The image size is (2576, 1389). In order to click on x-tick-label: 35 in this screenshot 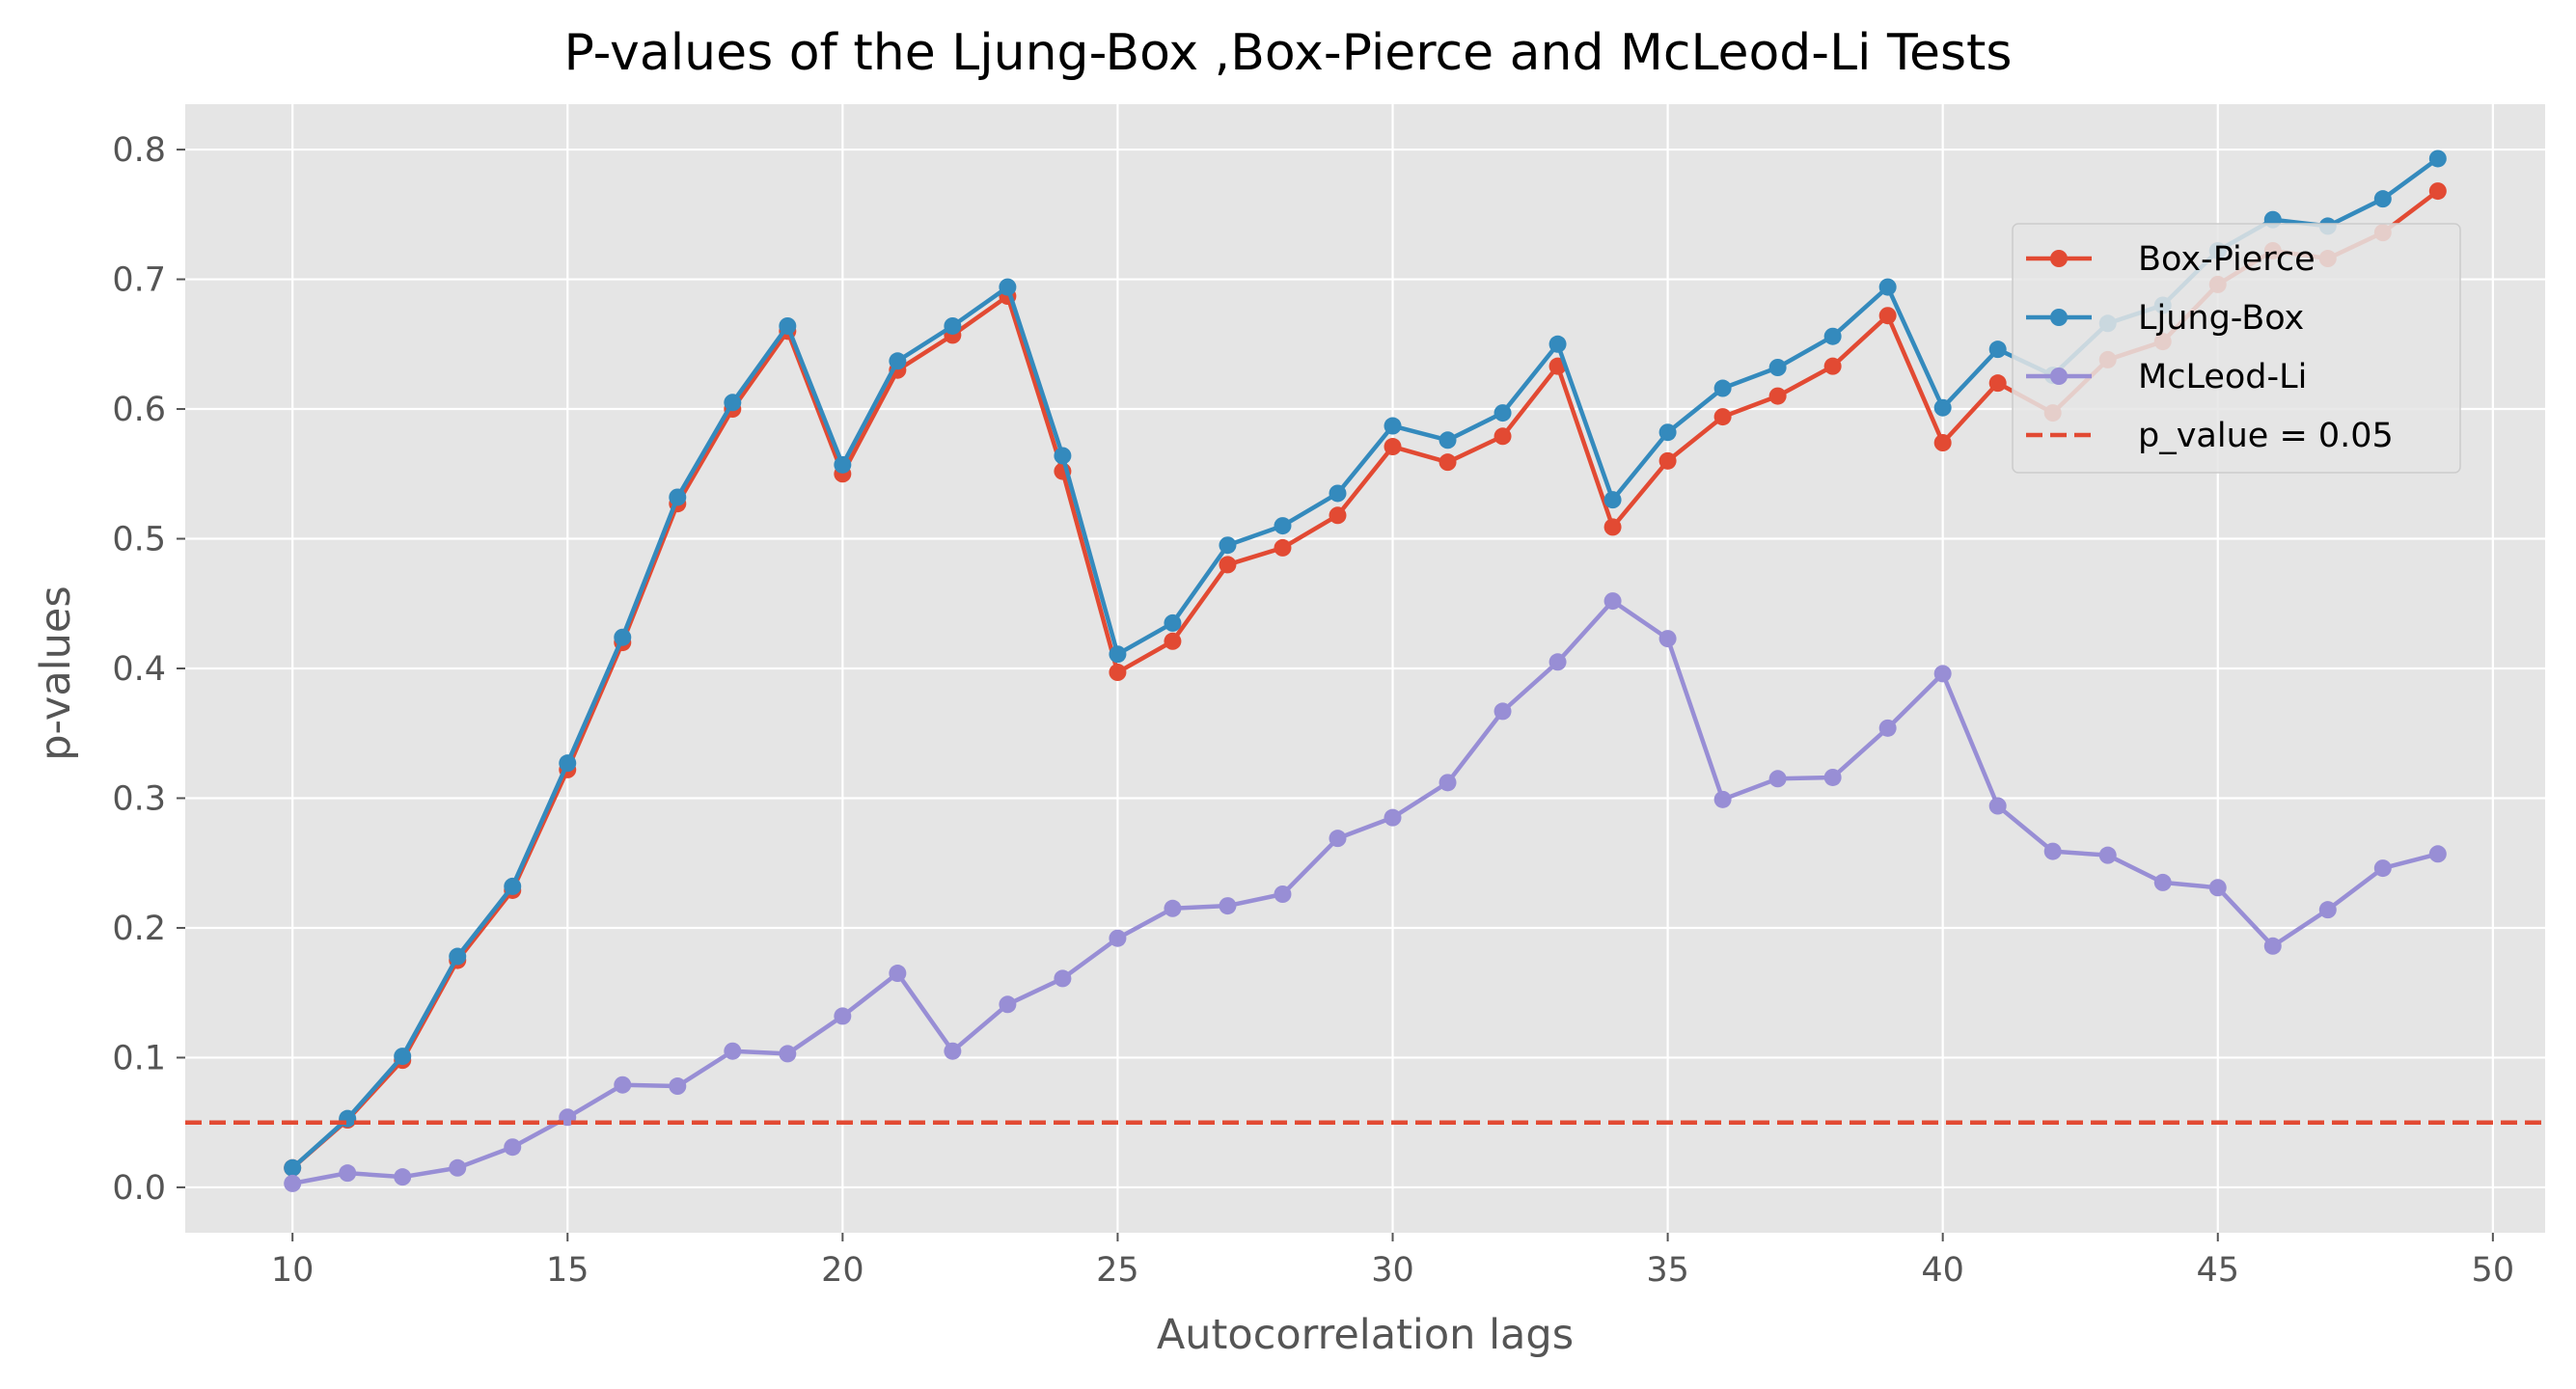, I will do `click(1668, 1271)`.